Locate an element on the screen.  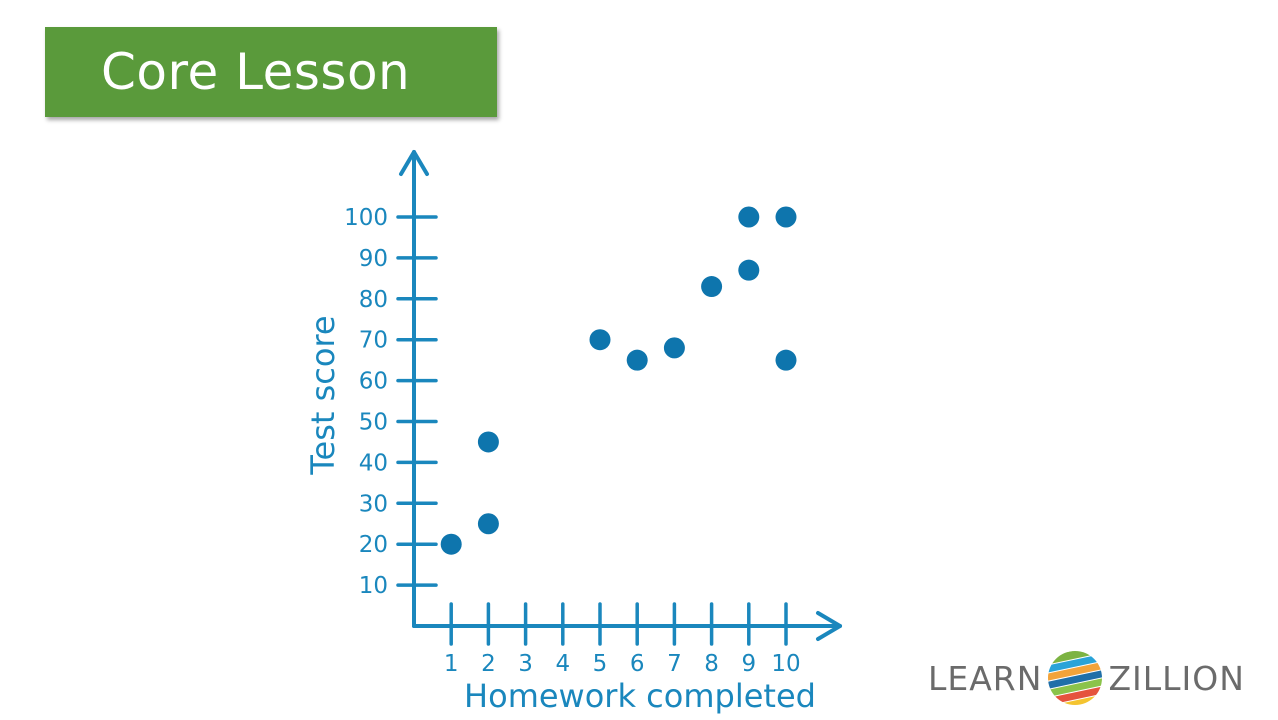
learnzillion-logo: LEARN ZILLION is located at coordinates (1086, 678).